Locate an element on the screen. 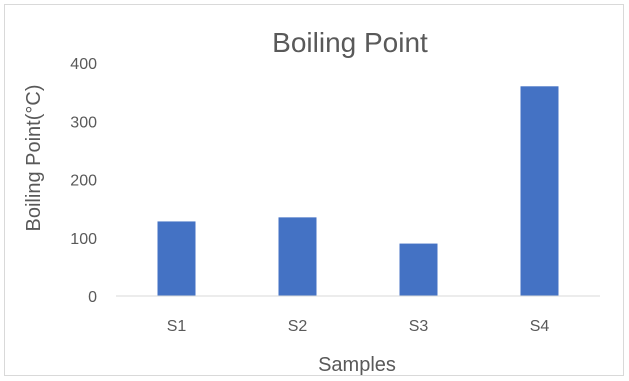 This screenshot has height=381, width=629. bar-s1 is located at coordinates (176, 258).